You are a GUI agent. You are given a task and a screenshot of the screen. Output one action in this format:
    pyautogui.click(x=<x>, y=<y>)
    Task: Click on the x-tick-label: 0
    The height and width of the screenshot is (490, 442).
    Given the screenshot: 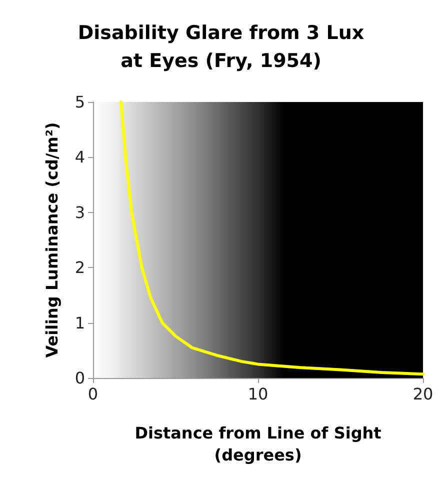 What is the action you would take?
    pyautogui.click(x=93, y=394)
    